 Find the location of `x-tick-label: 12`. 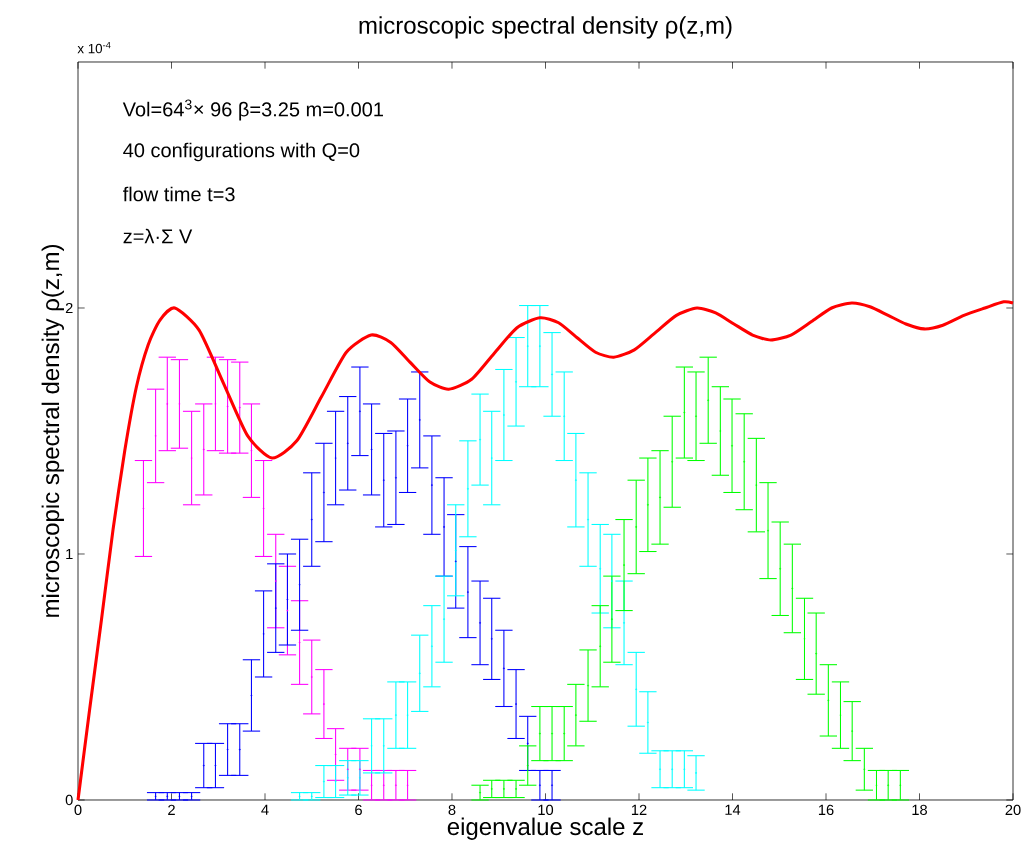

x-tick-label: 12 is located at coordinates (639, 809).